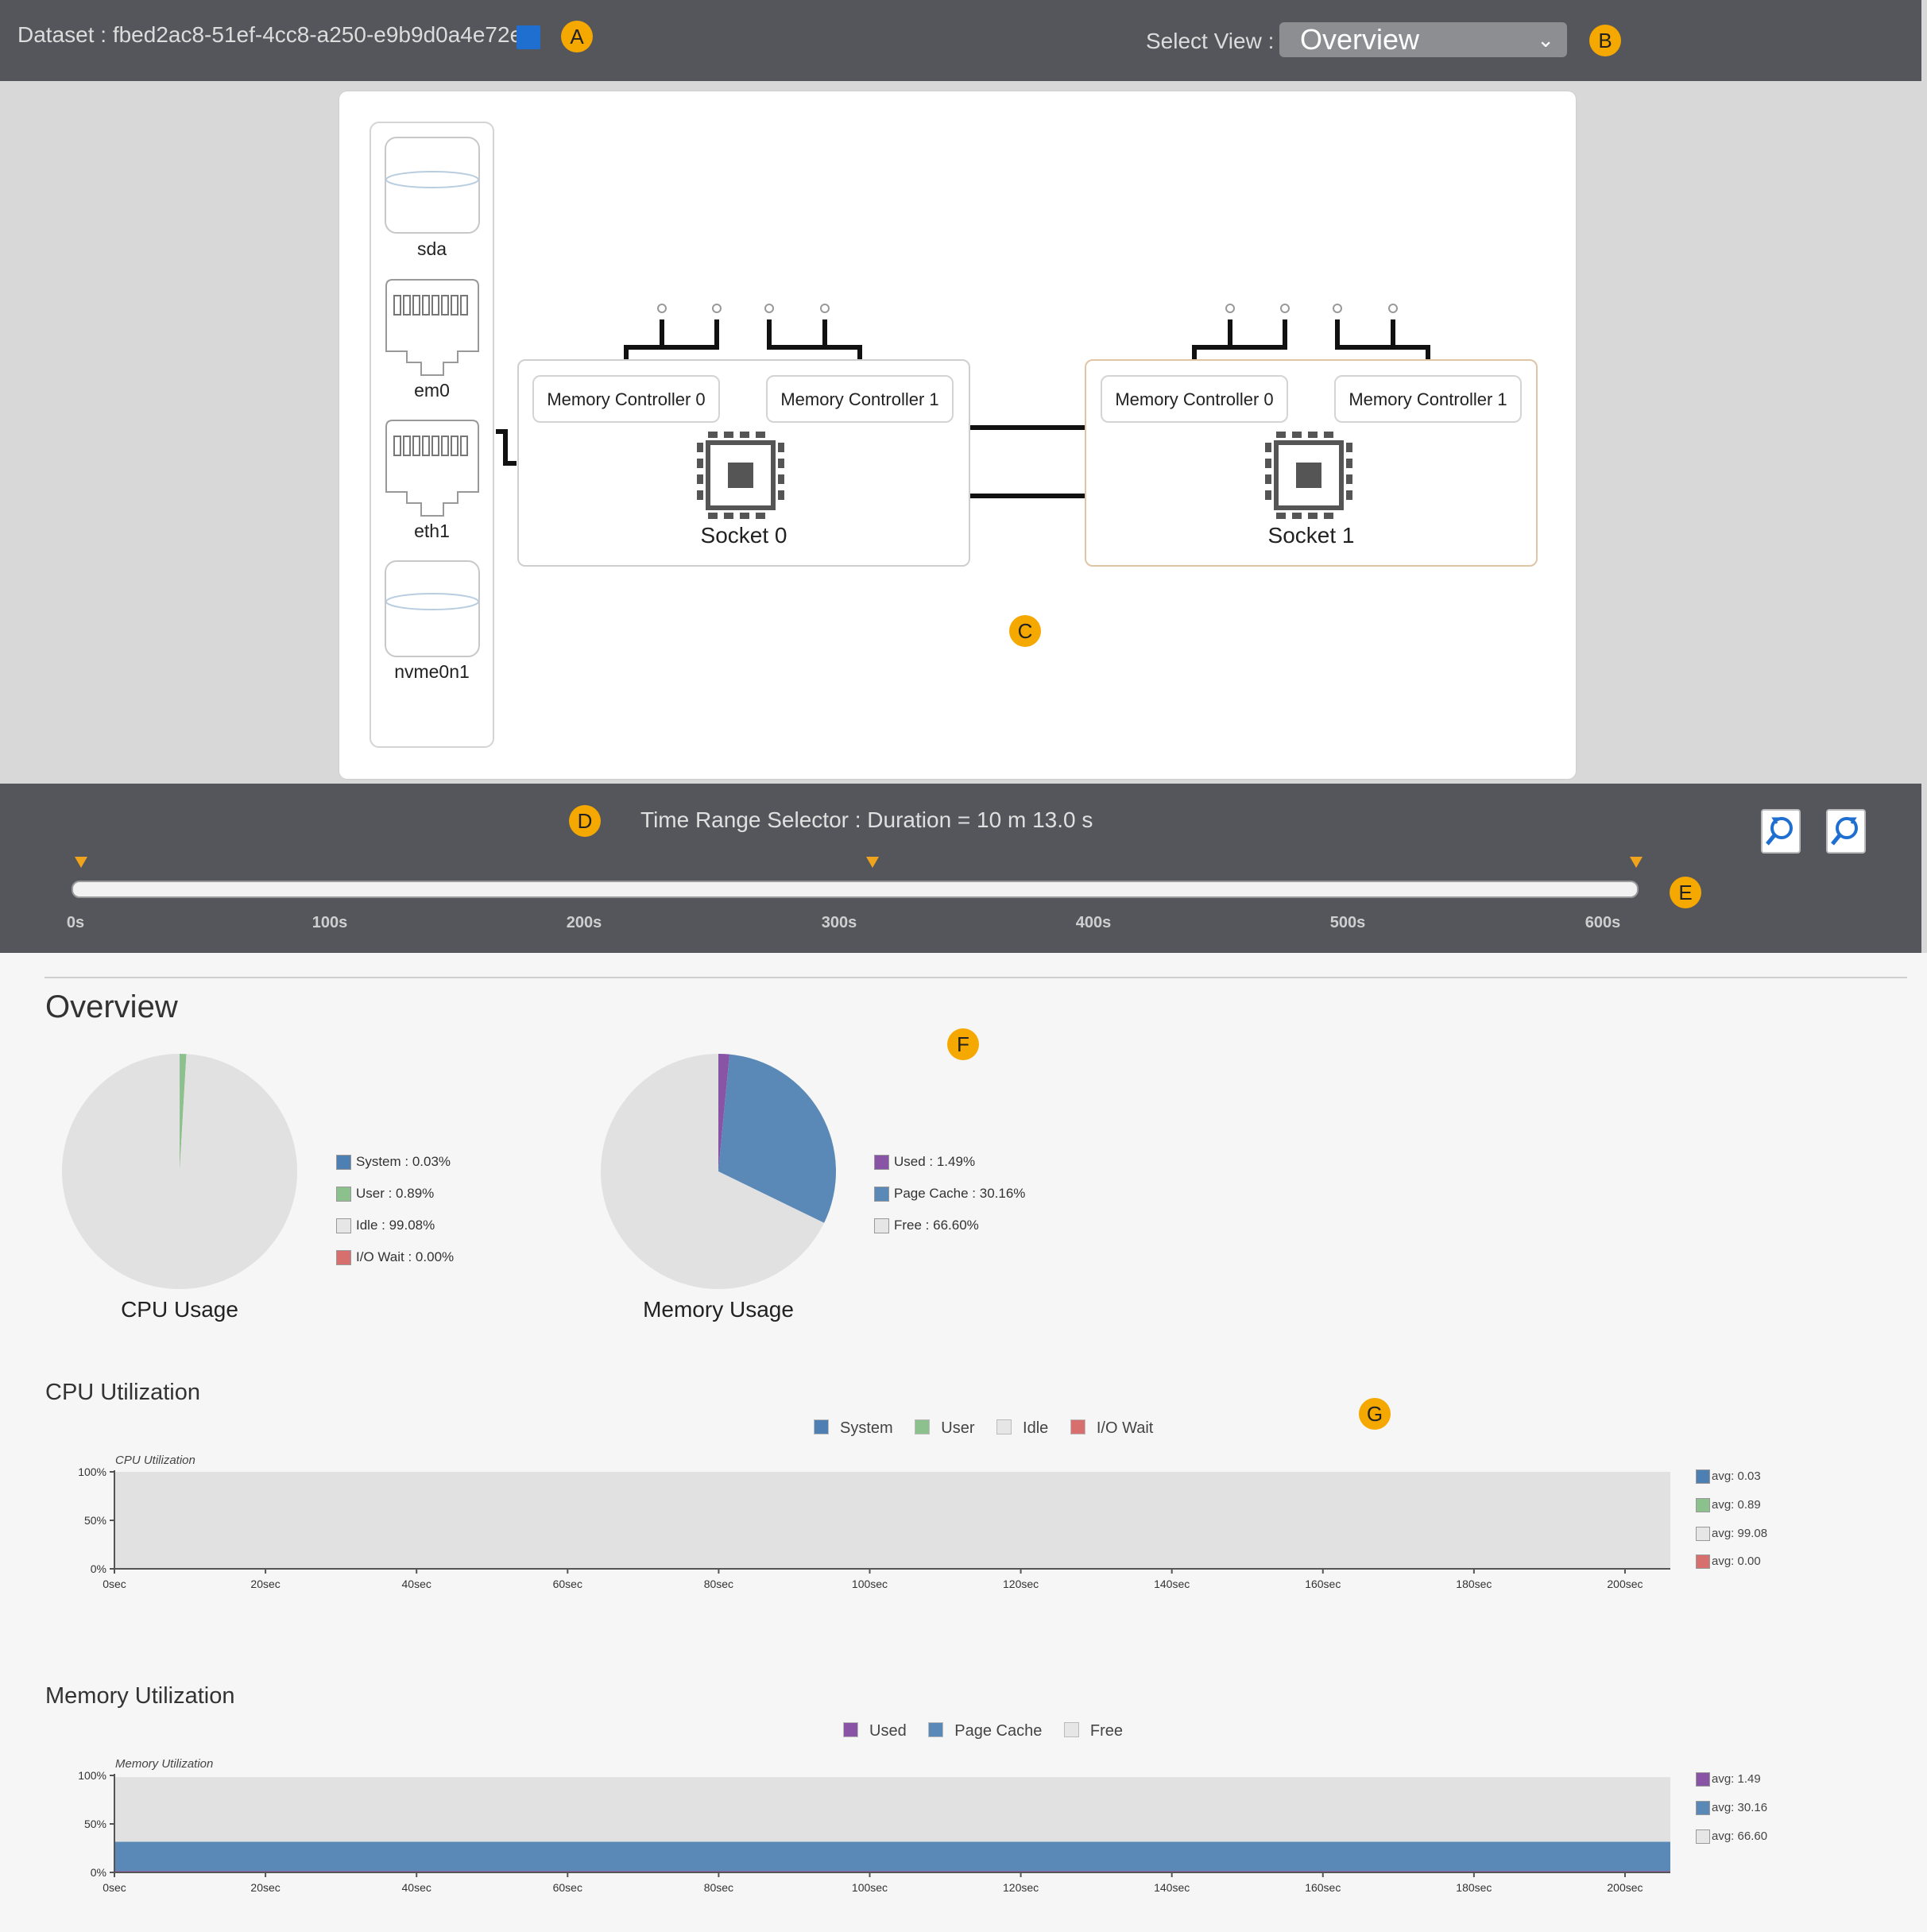  What do you see at coordinates (265, 1887) in the screenshot?
I see `mem-util-x-tick-label: 20sec` at bounding box center [265, 1887].